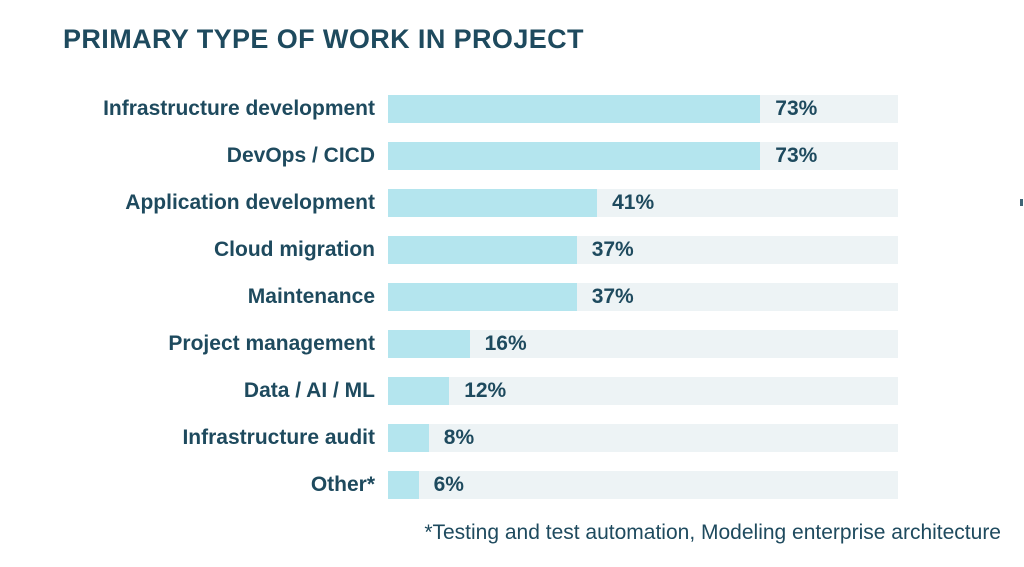 The width and height of the screenshot is (1024, 567). I want to click on bar-track: 41%, so click(643, 203).